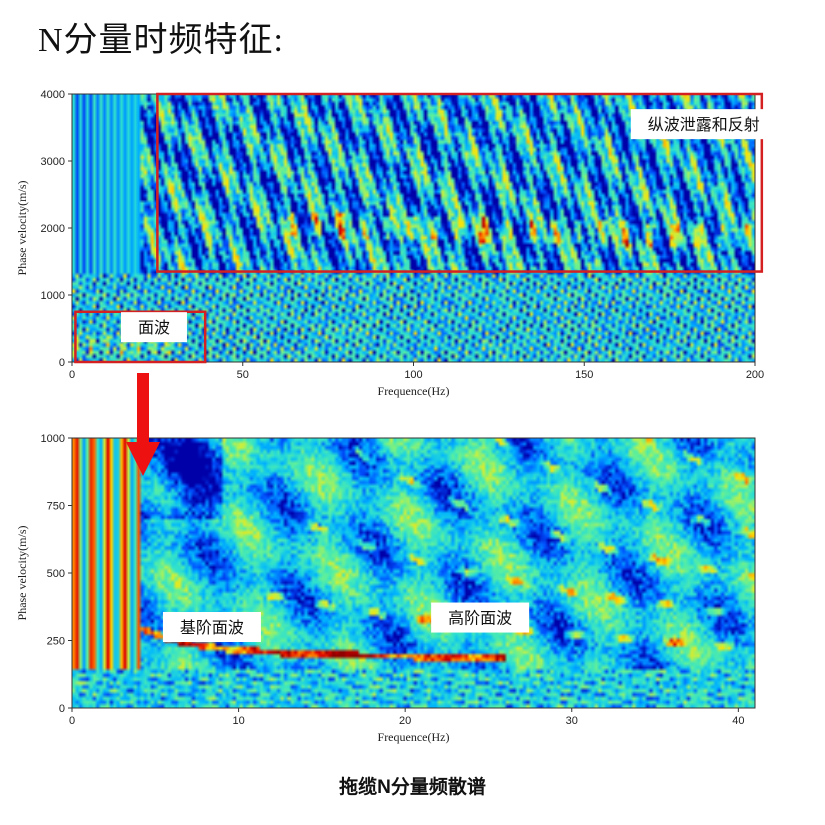 The width and height of the screenshot is (825, 825). What do you see at coordinates (584, 375) in the screenshot?
I see `x-tick-label: 150` at bounding box center [584, 375].